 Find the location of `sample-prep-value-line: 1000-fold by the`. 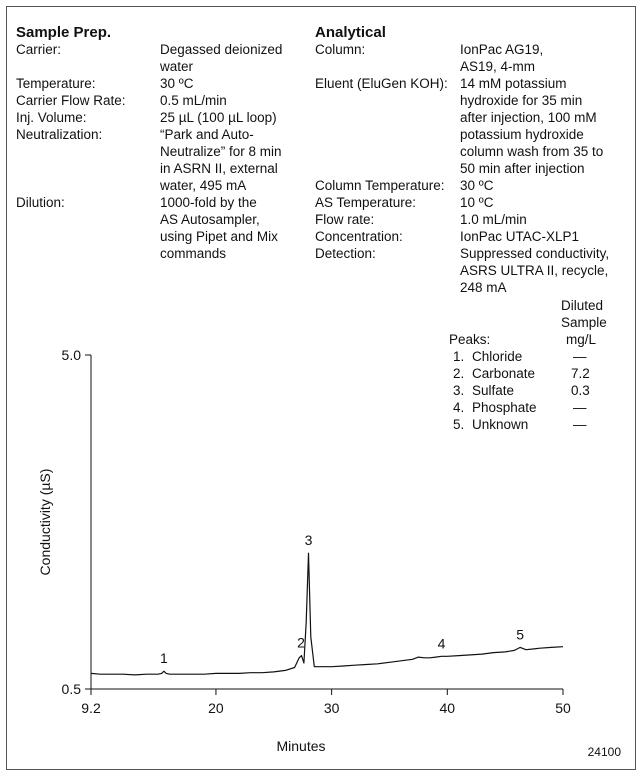

sample-prep-value-line: 1000-fold by the is located at coordinates (208, 202).